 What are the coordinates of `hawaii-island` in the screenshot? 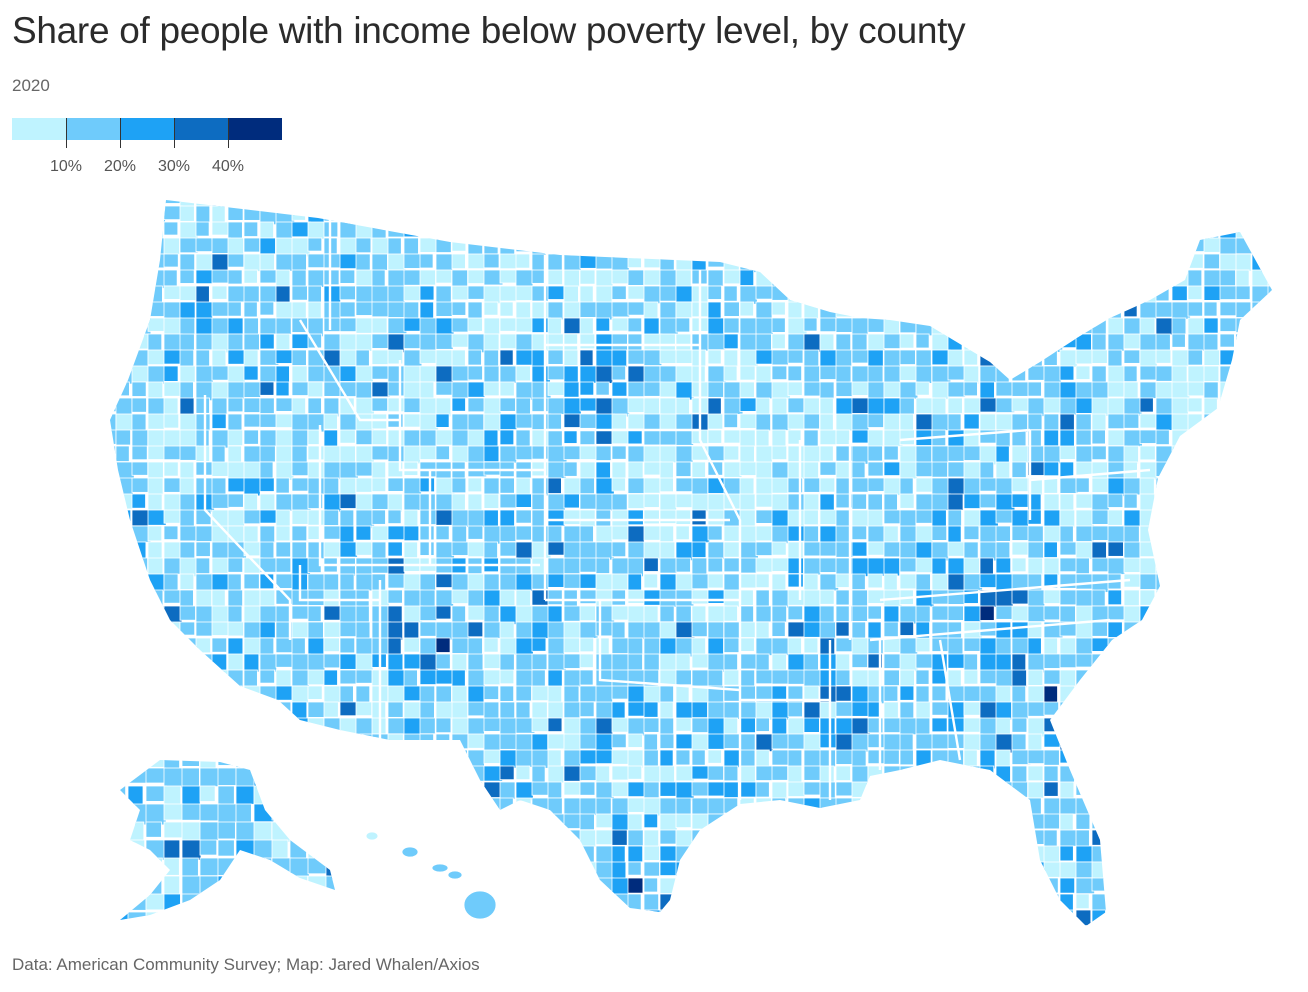 It's located at (440, 868).